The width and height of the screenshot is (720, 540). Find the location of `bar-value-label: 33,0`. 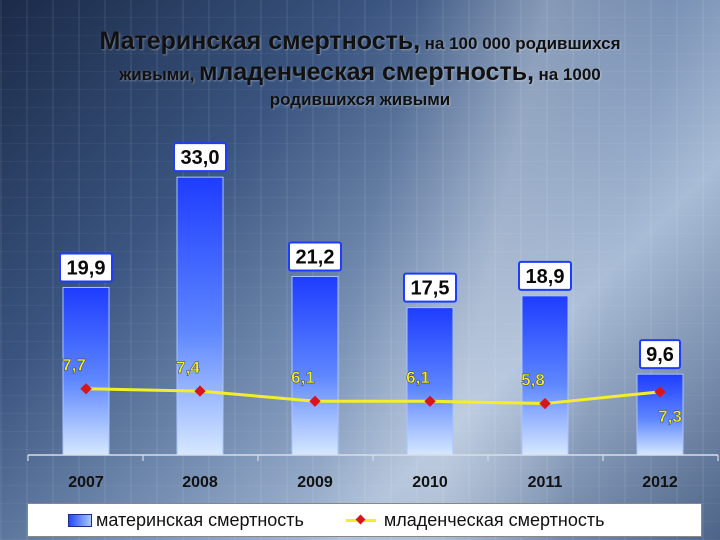

bar-value-label: 33,0 is located at coordinates (200, 158).